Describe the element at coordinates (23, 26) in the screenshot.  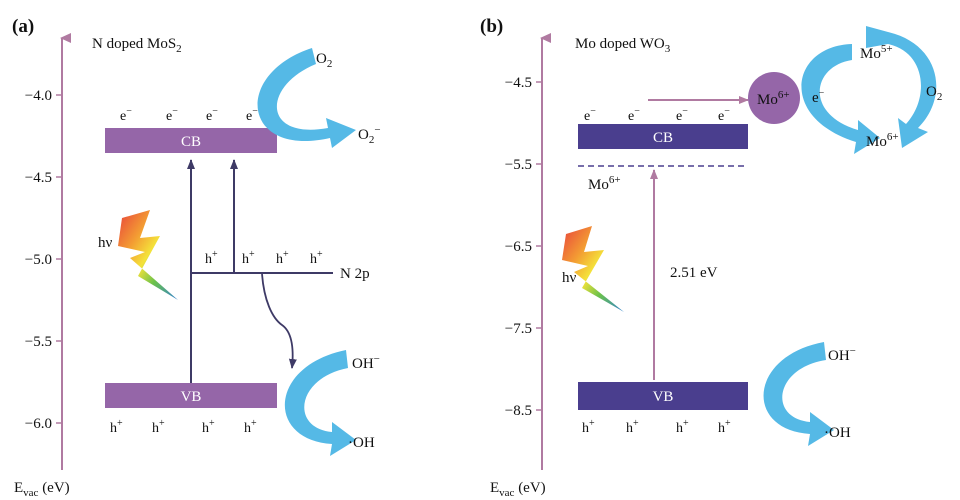
I see `panel-a-label: (a)` at that location.